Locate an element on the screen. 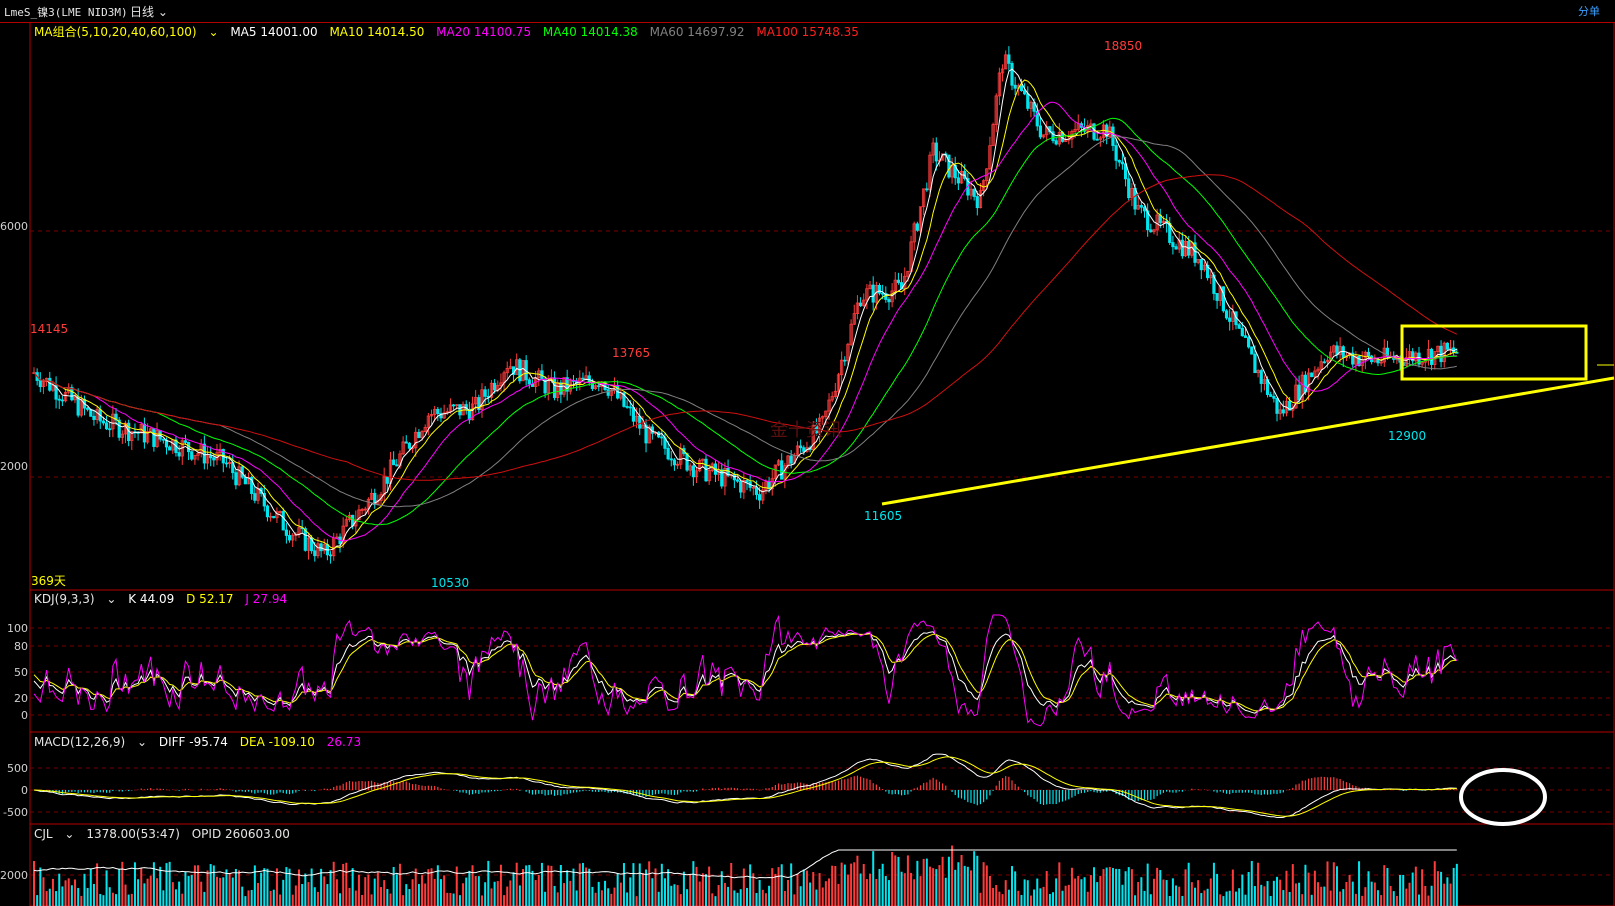 The width and height of the screenshot is (1615, 906). macd-selector: MACD(12,26,9) ⌄ is located at coordinates (91, 742).